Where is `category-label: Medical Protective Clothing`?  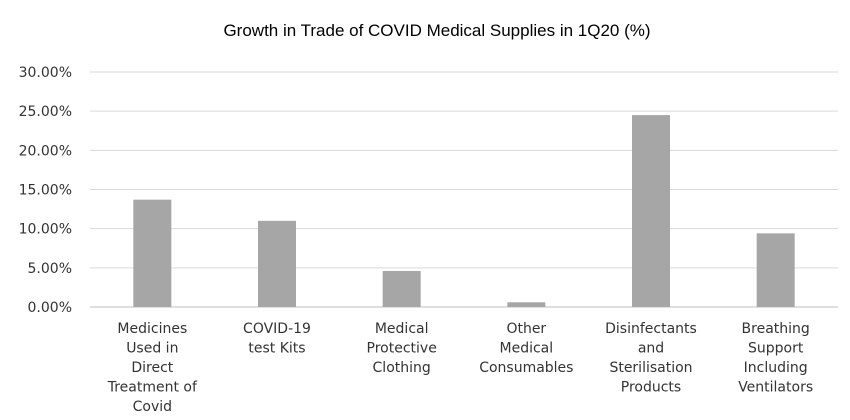
category-label: Medical Protective Clothing is located at coordinates (402, 348).